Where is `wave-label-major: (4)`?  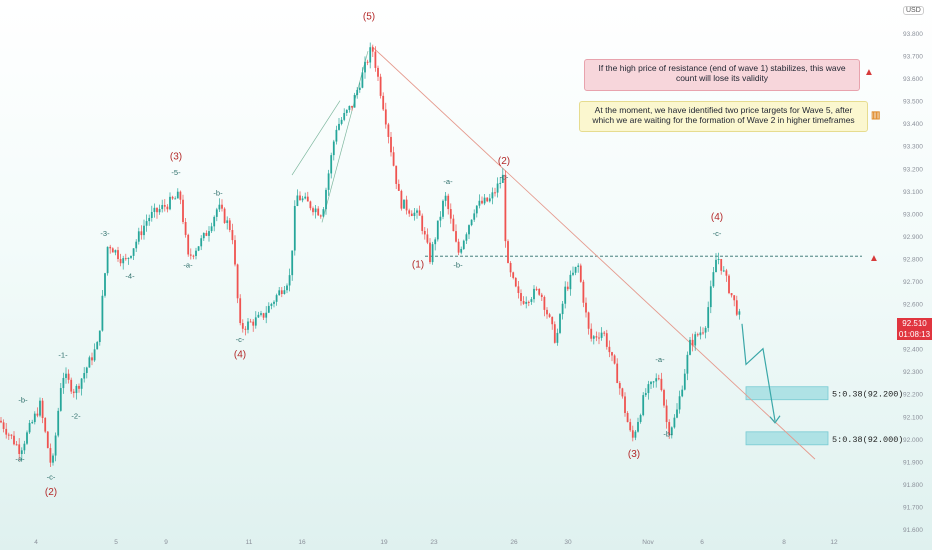
wave-label-major: (4) is located at coordinates (717, 217).